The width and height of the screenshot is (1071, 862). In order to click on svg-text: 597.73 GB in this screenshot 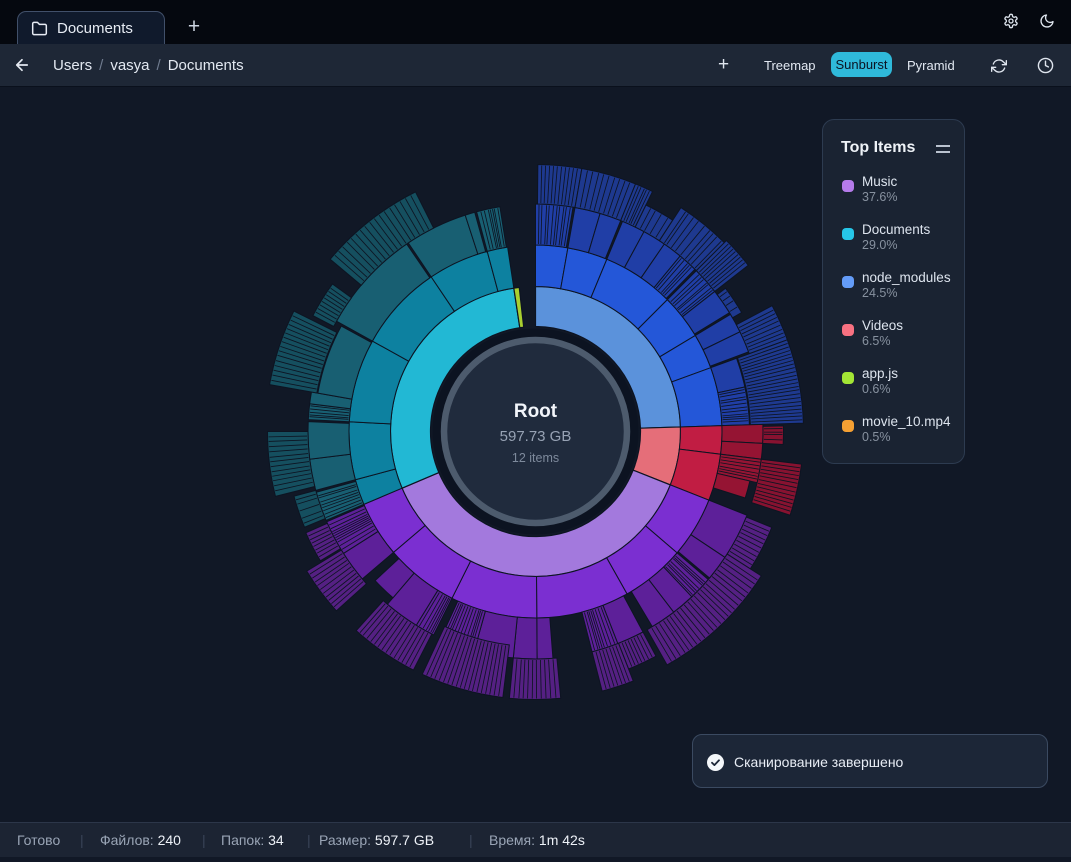, I will do `click(536, 436)`.